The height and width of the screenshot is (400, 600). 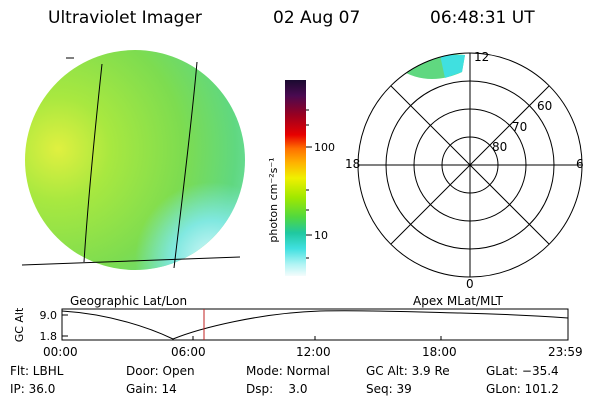 What do you see at coordinates (49, 336) in the screenshot?
I see `altitude-ytick-bottom: 1.8` at bounding box center [49, 336].